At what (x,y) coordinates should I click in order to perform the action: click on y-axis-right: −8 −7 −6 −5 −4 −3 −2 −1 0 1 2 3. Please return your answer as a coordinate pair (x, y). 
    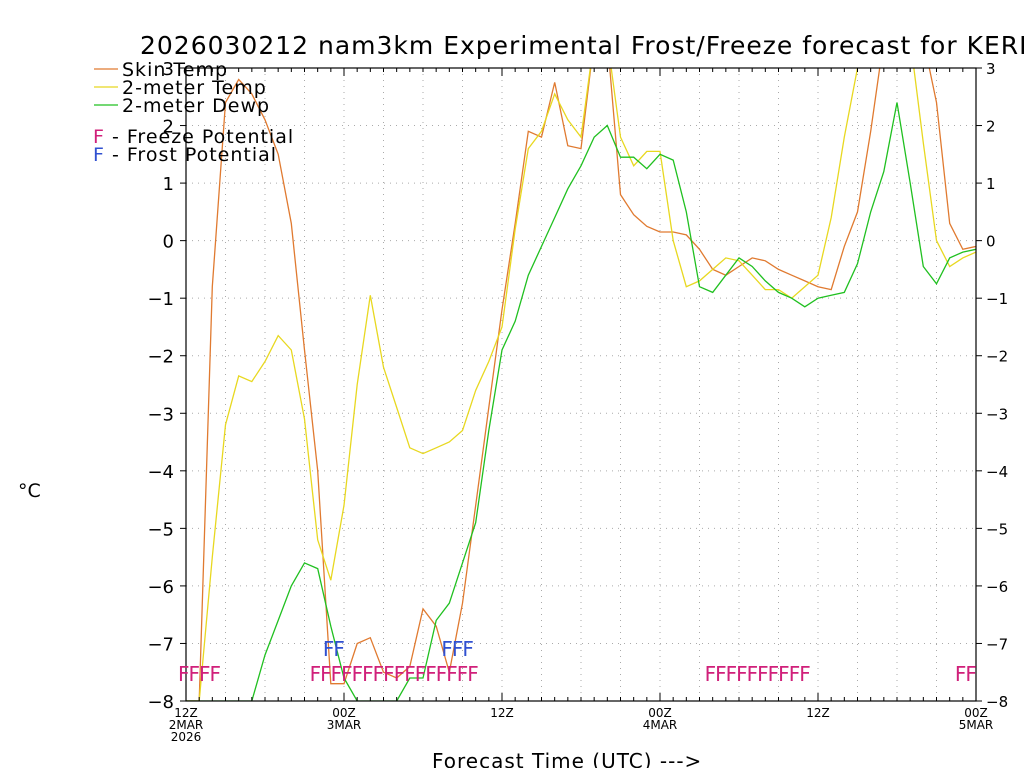
    Looking at the image, I should click on (992, 385).